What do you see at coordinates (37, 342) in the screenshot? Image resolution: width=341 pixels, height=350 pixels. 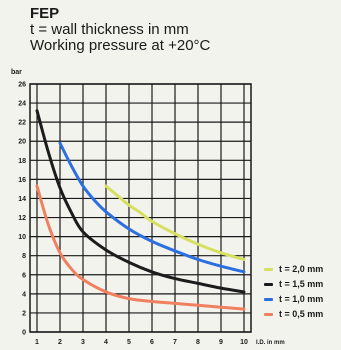 I see `x-tick-label: 1` at bounding box center [37, 342].